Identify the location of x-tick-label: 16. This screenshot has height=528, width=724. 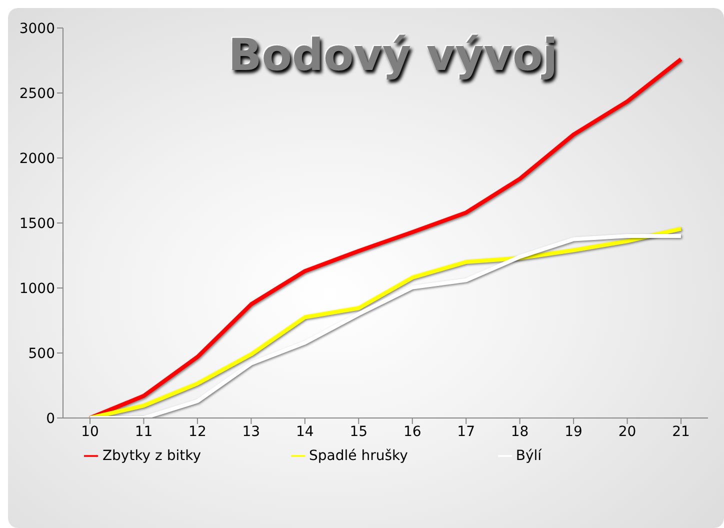
(412, 432).